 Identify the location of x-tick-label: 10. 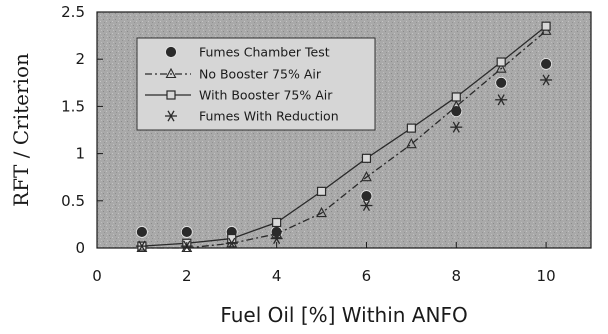
(546, 276).